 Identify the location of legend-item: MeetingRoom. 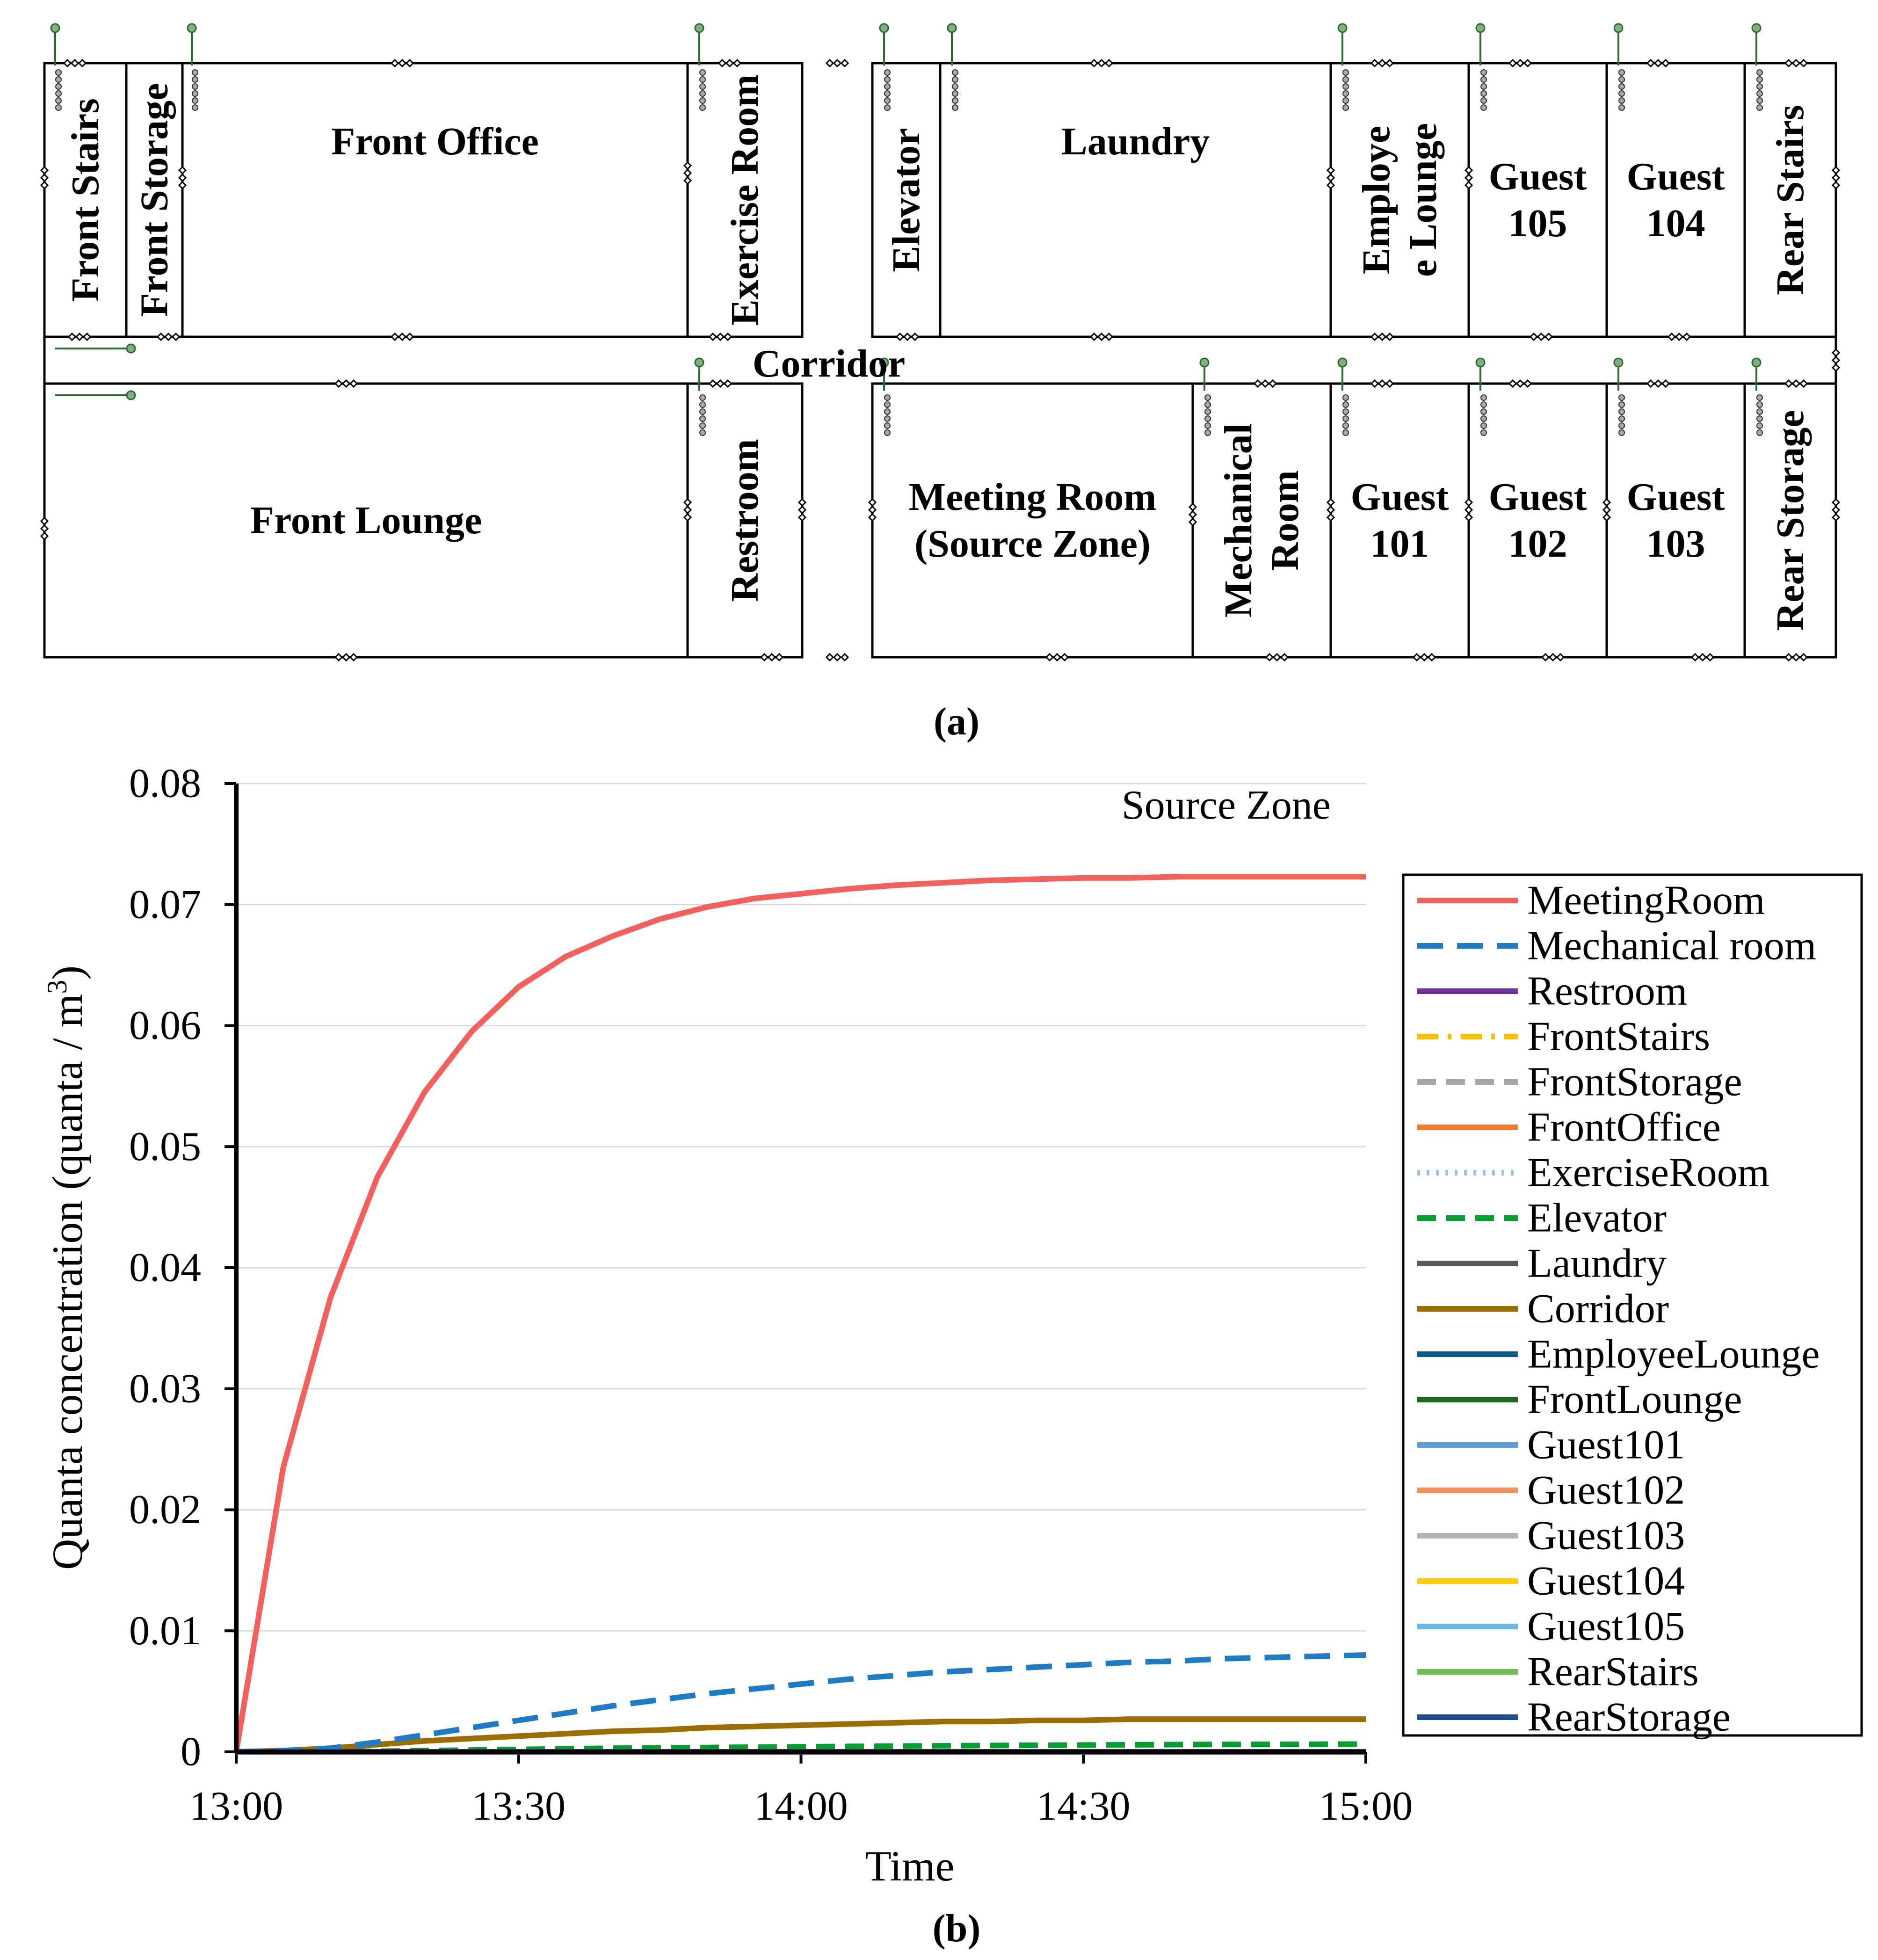
(1591, 900).